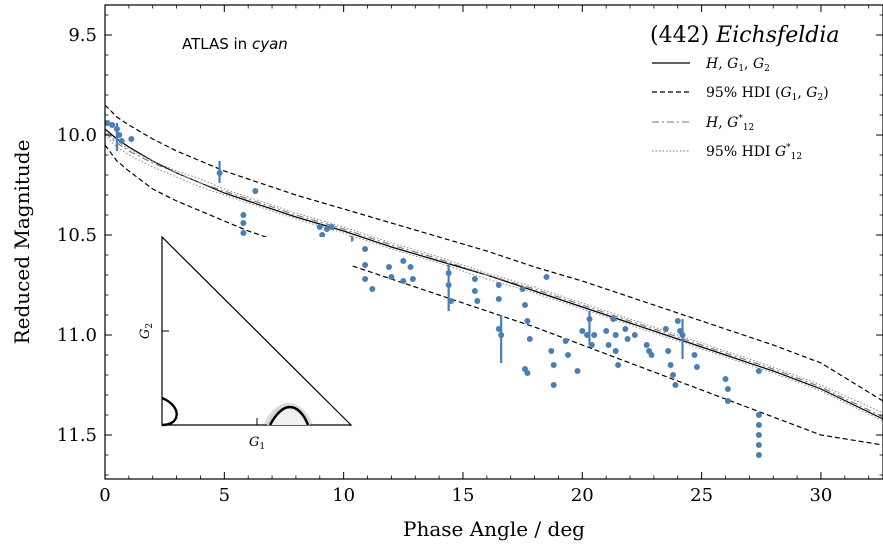  Describe the element at coordinates (77, 235) in the screenshot. I see `y-tick-label: 10.5` at that location.